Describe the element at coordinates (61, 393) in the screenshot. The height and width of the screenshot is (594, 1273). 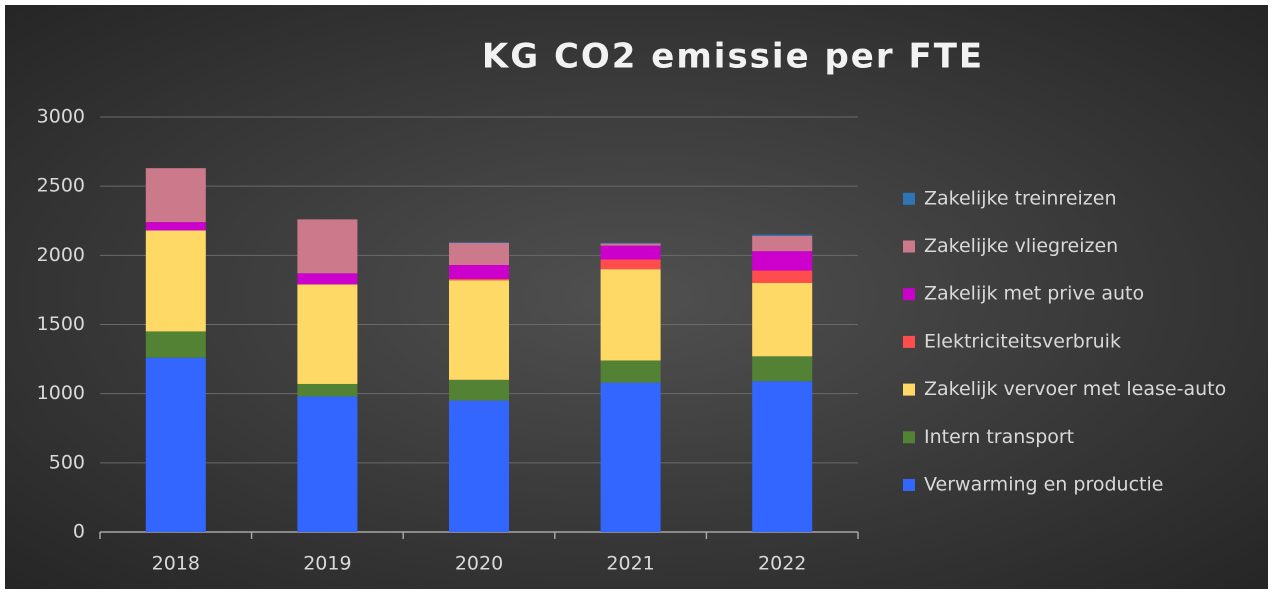
I see `y-tick-label: 1000` at that location.